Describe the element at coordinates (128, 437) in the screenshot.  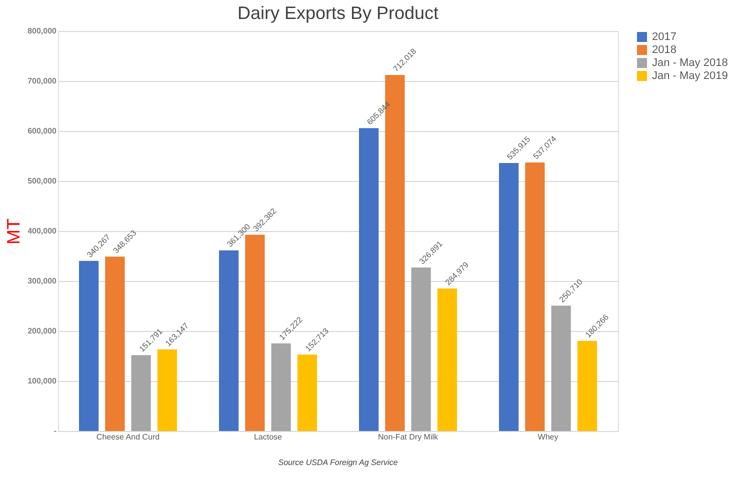
I see `x-tick-label: Cheese And Curd` at that location.